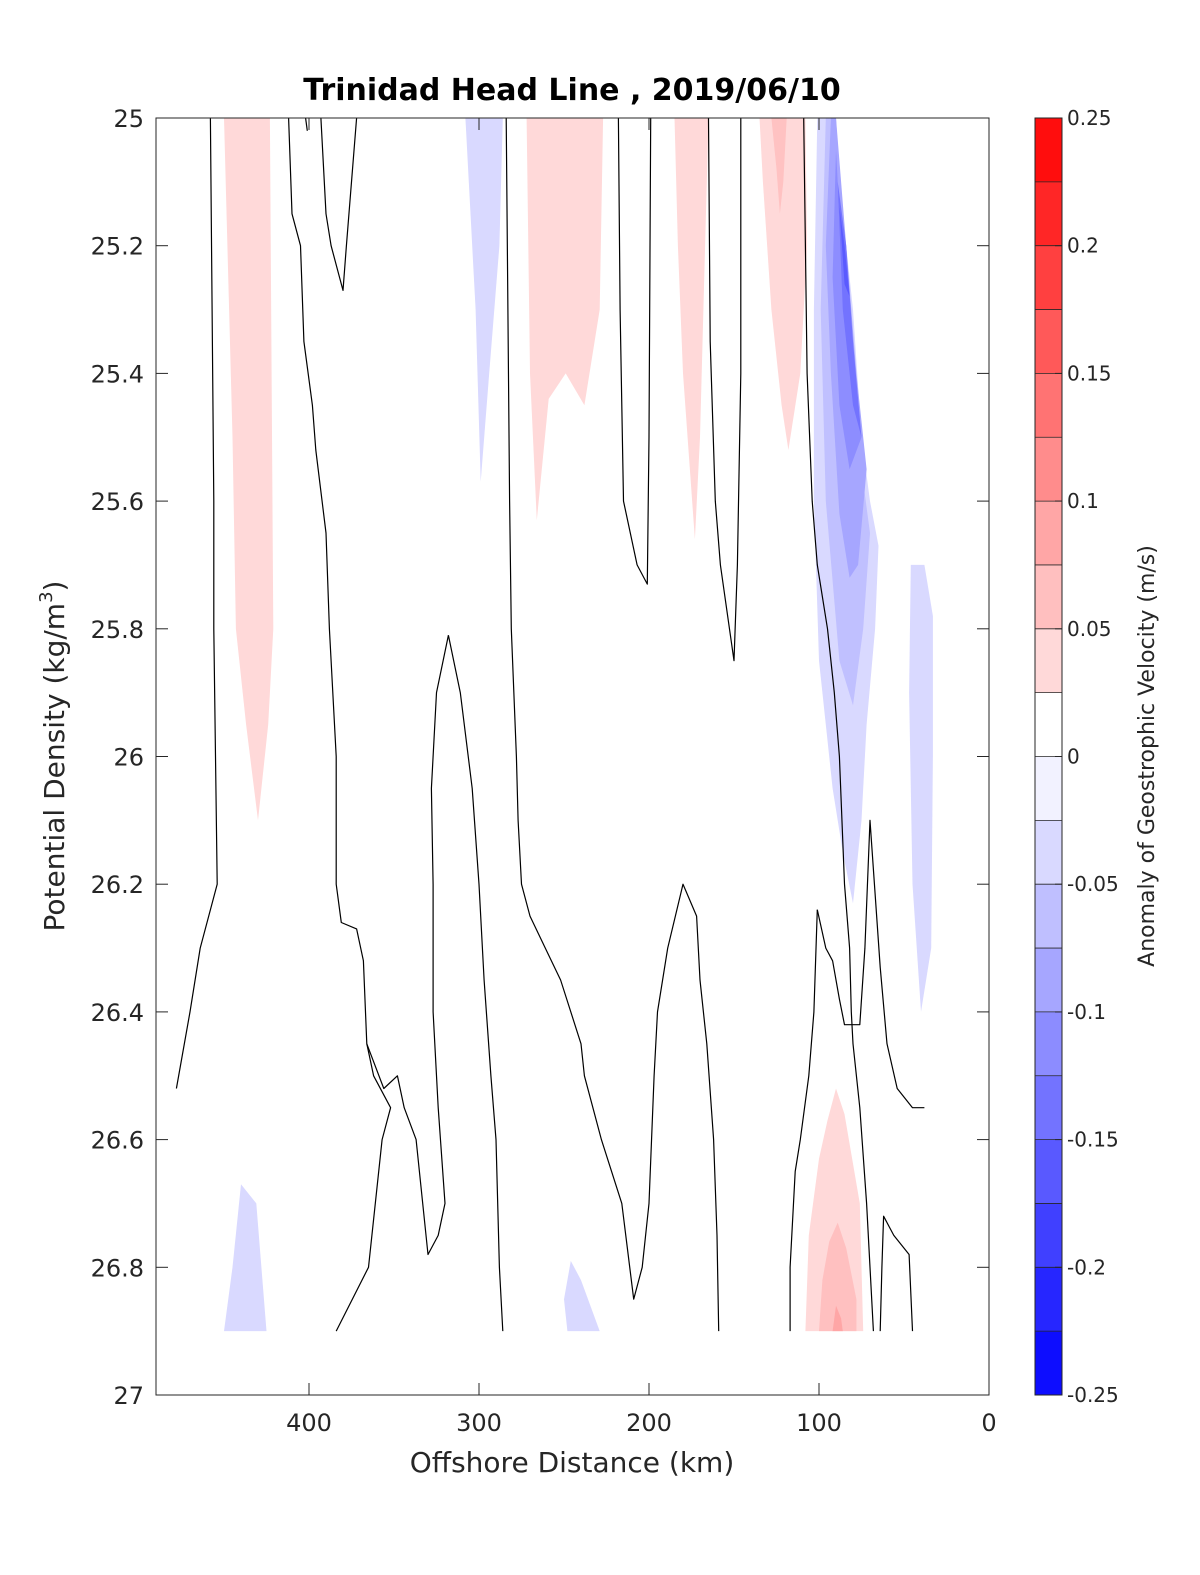 This screenshot has height=1575, width=1200. Describe the element at coordinates (128, 1396) in the screenshot. I see `y-tick-label: 27` at that location.